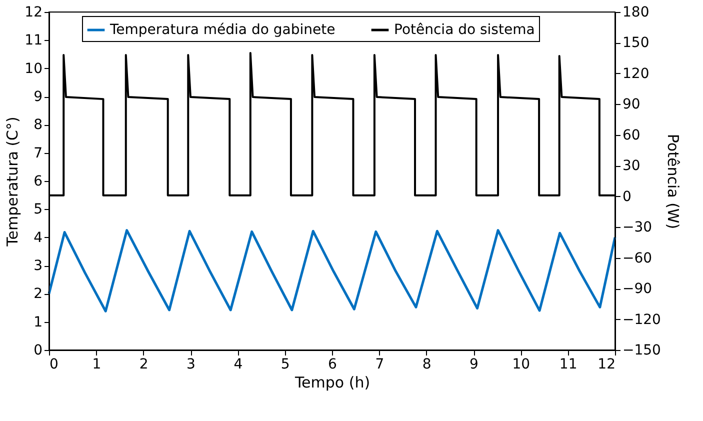 This screenshot has width=703, height=421. I want to click on y2-axis-title: Potência (W), so click(673, 182).